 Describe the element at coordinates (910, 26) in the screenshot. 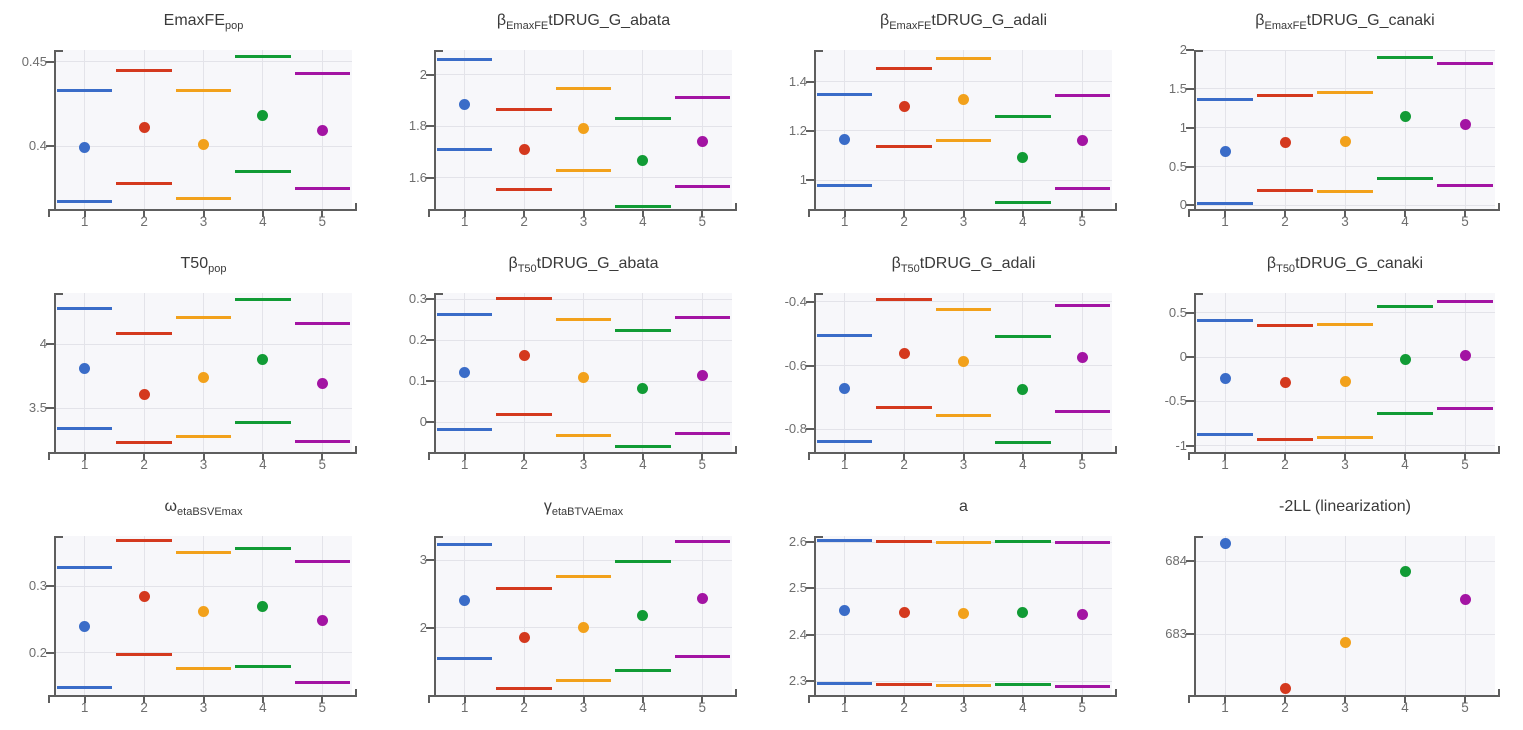

I see `title-subscript: EmaxFE` at that location.